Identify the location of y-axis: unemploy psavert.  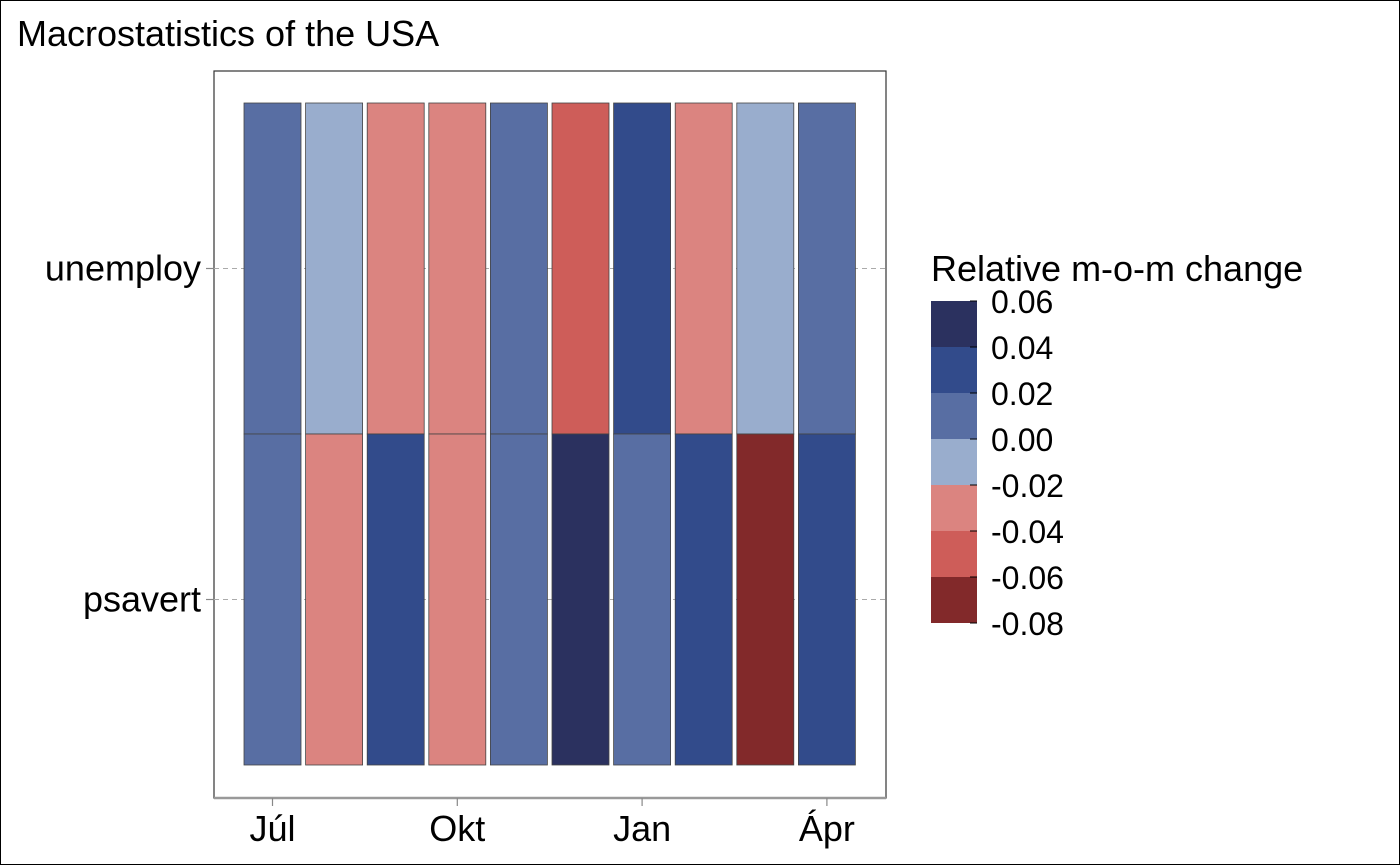
(129, 434).